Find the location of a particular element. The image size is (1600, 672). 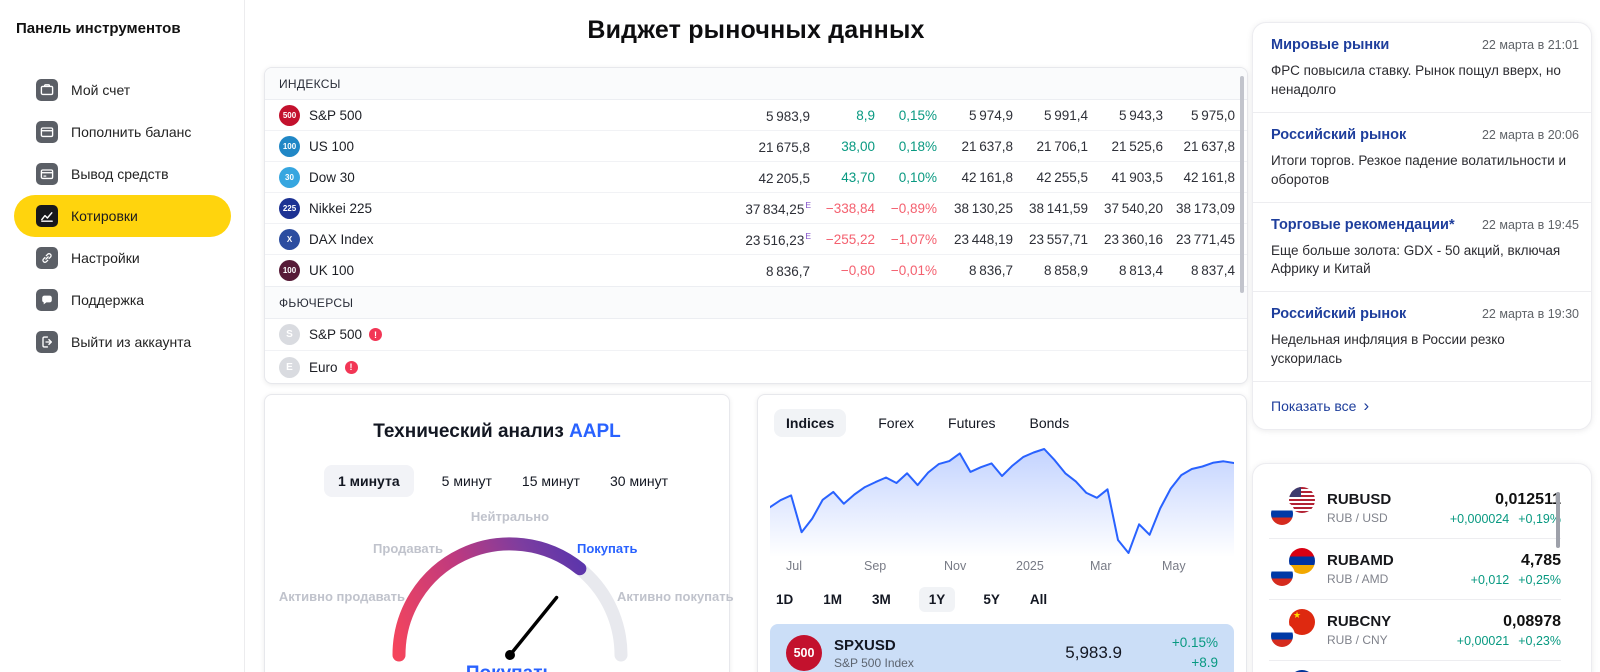

range-tab: All is located at coordinates (1038, 599).